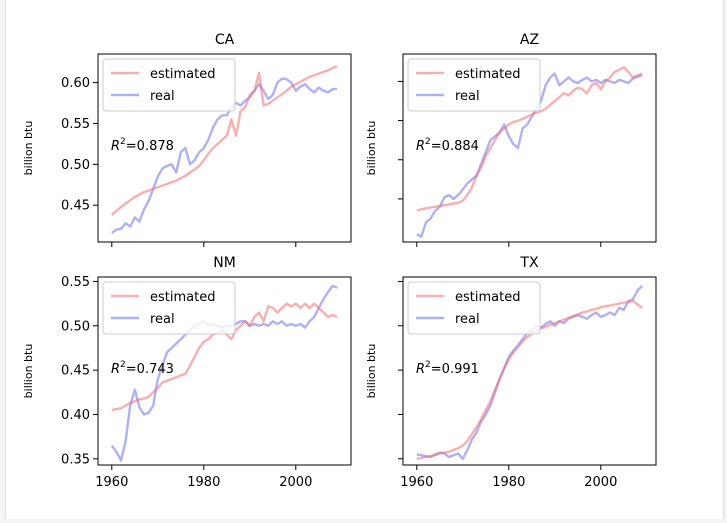 This screenshot has width=727, height=523. I want to click on legend-az: estimated real, so click(474, 85).